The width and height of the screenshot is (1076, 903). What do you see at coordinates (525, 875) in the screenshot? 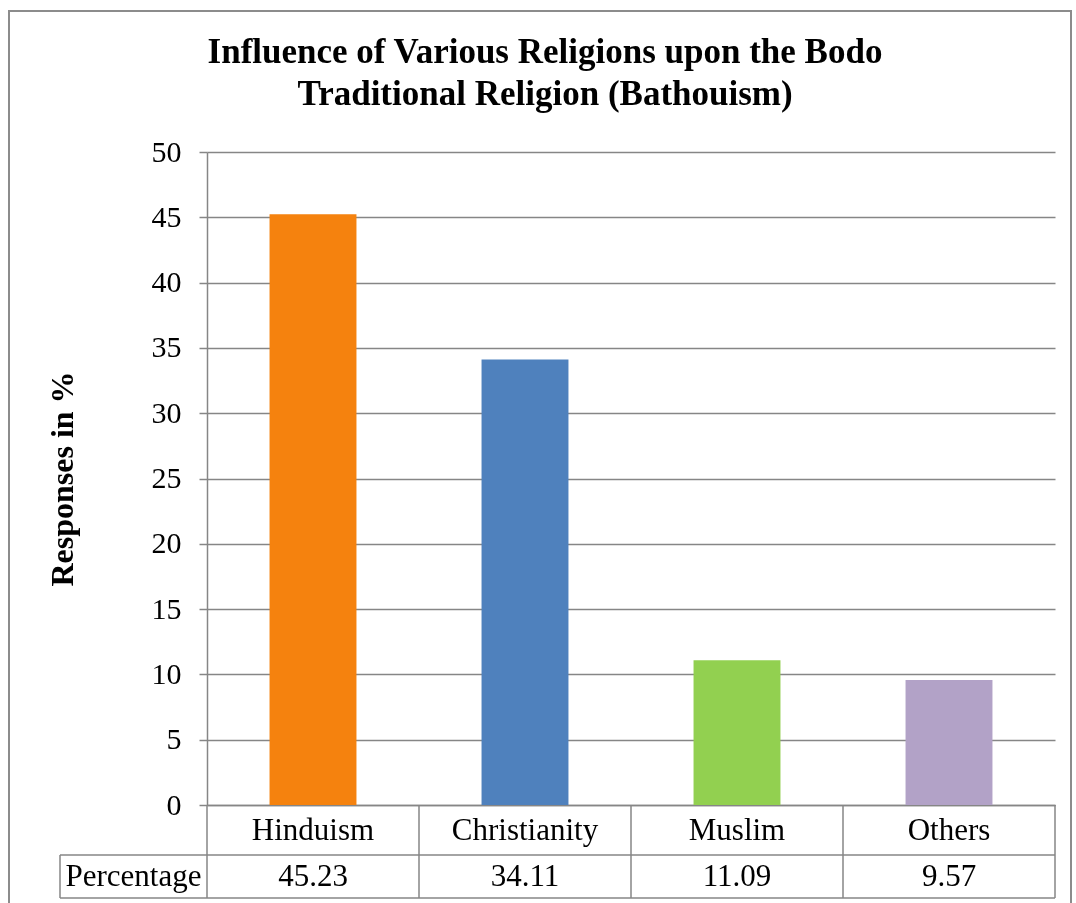
I see `data-label: 34.11` at bounding box center [525, 875].